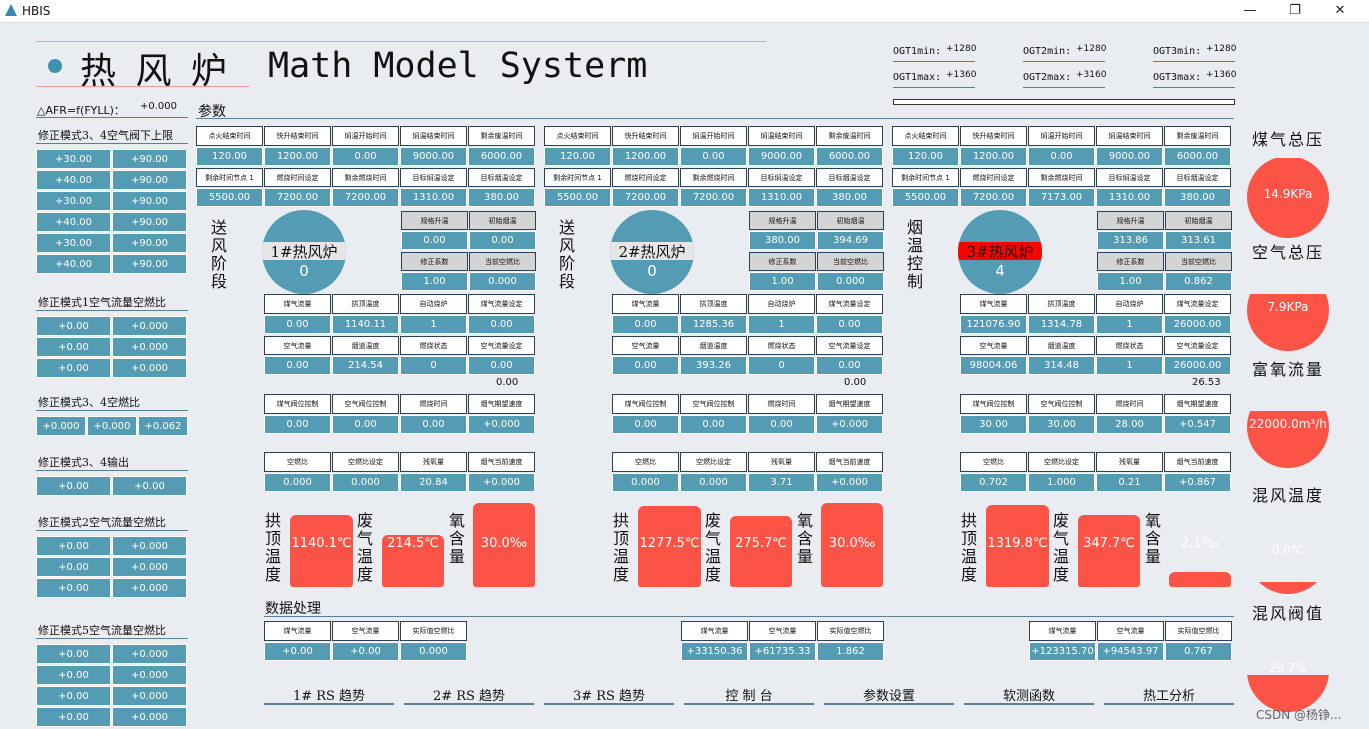  What do you see at coordinates (609, 695) in the screenshot?
I see `nav-button-3: 3# RS 趋势` at bounding box center [609, 695].